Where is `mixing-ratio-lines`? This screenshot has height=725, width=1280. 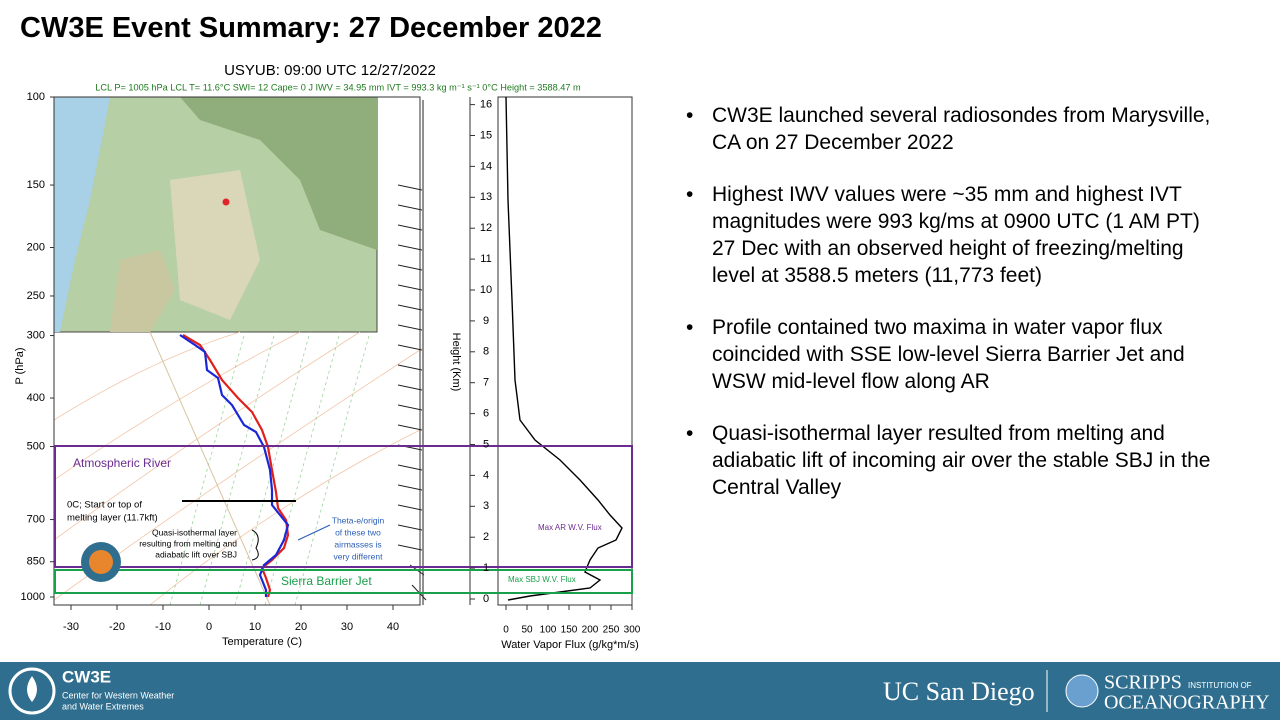
mixing-ratio-lines is located at coordinates (270, 468).